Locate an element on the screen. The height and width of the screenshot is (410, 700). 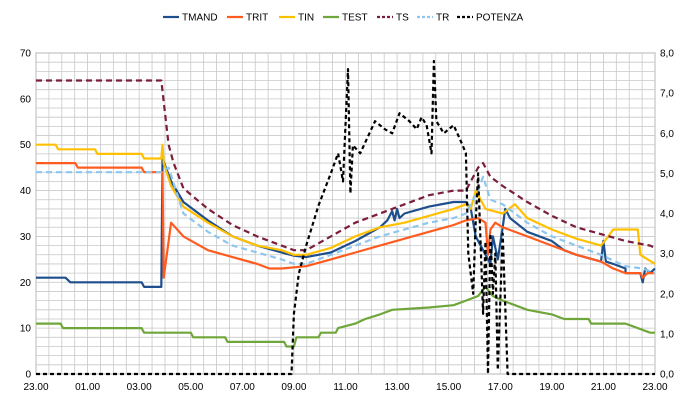
y-tick-label: 50 is located at coordinates (26, 145).